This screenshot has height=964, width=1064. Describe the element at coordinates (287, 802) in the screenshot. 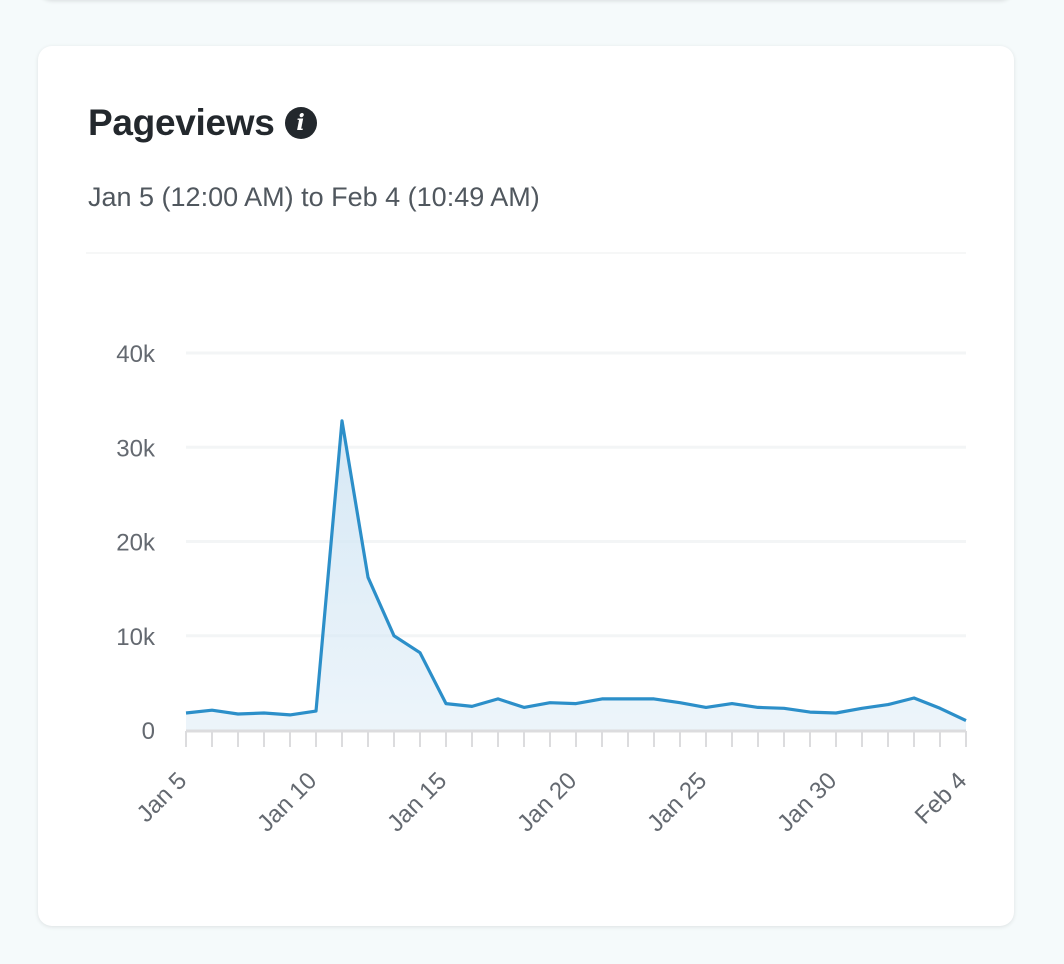

I see `x-tick-label: Jan 10` at that location.